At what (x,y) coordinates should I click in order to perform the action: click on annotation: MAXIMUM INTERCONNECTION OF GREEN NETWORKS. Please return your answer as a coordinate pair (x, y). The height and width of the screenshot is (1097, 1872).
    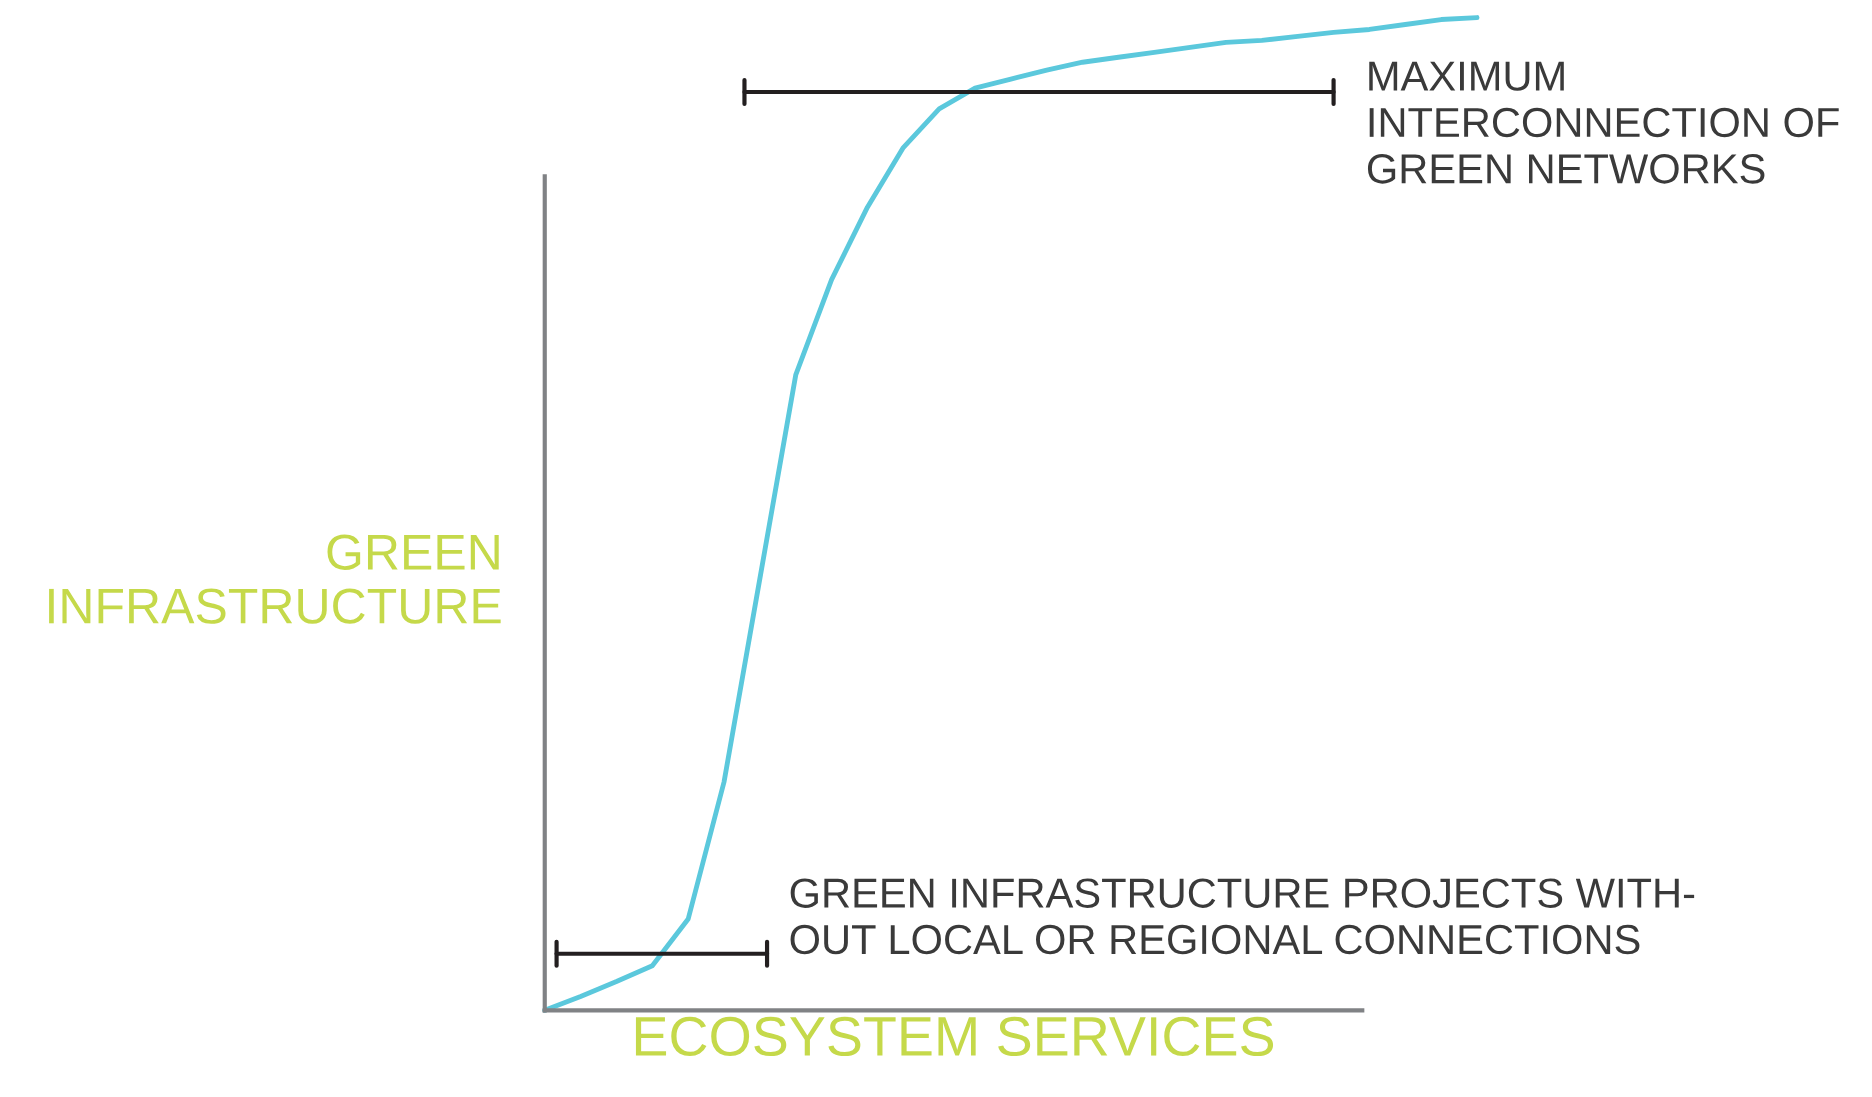
    Looking at the image, I should click on (1603, 122).